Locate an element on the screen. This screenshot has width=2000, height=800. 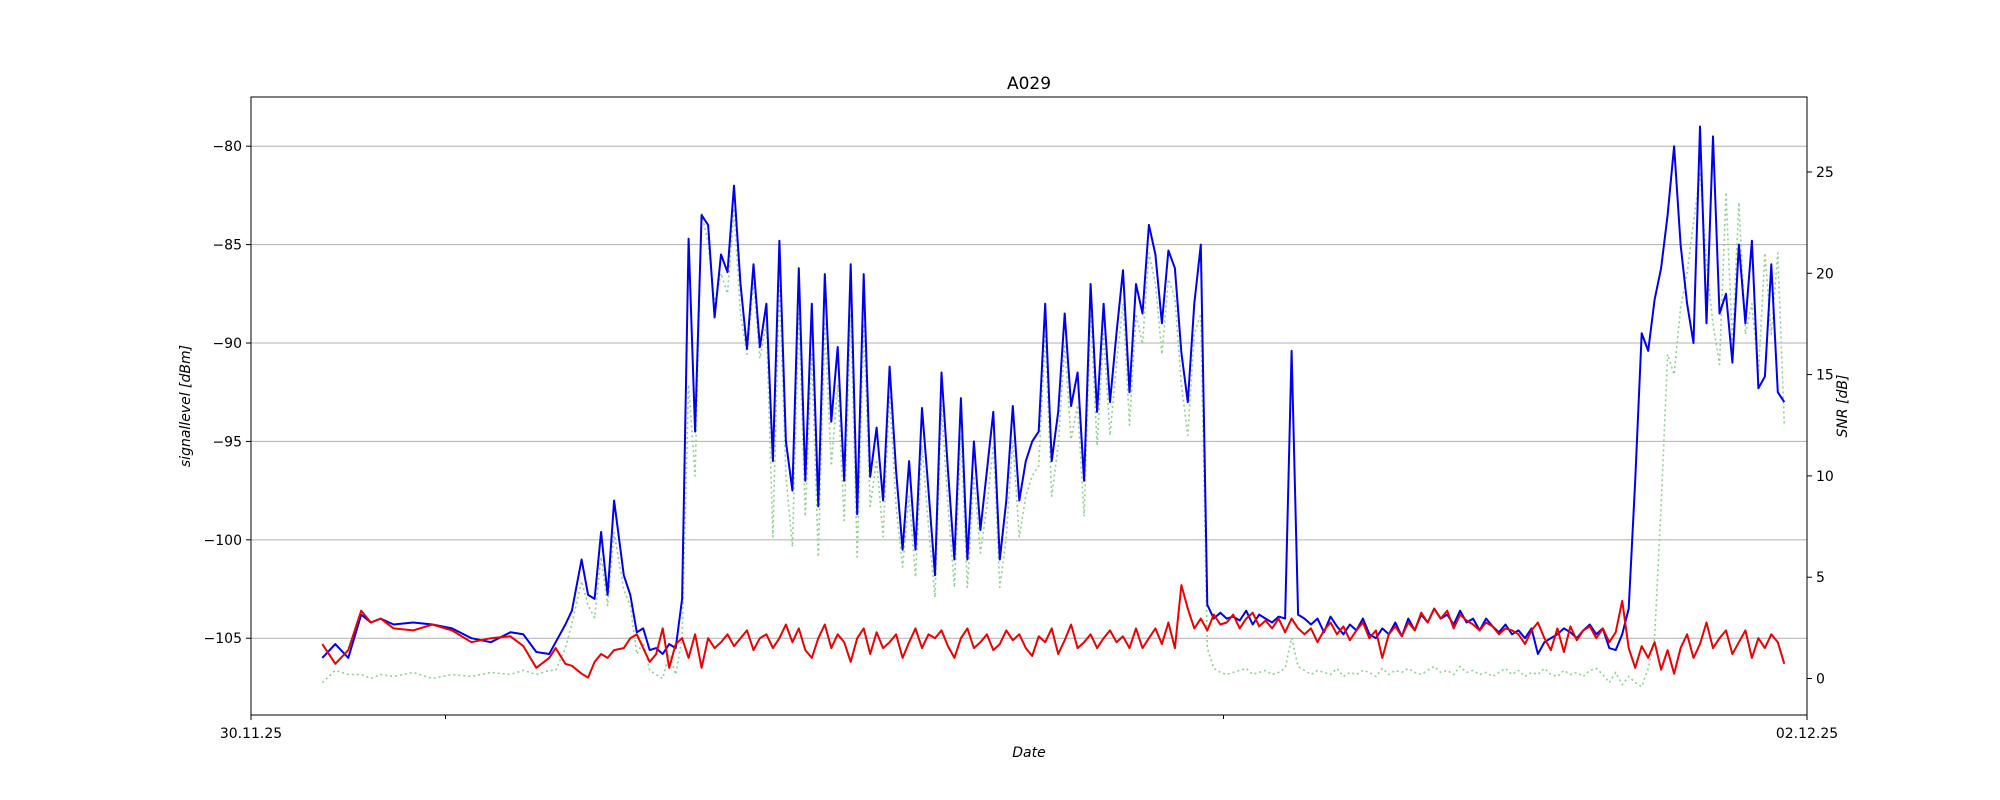
y-right-tick-label: 0 is located at coordinates (1820, 680).